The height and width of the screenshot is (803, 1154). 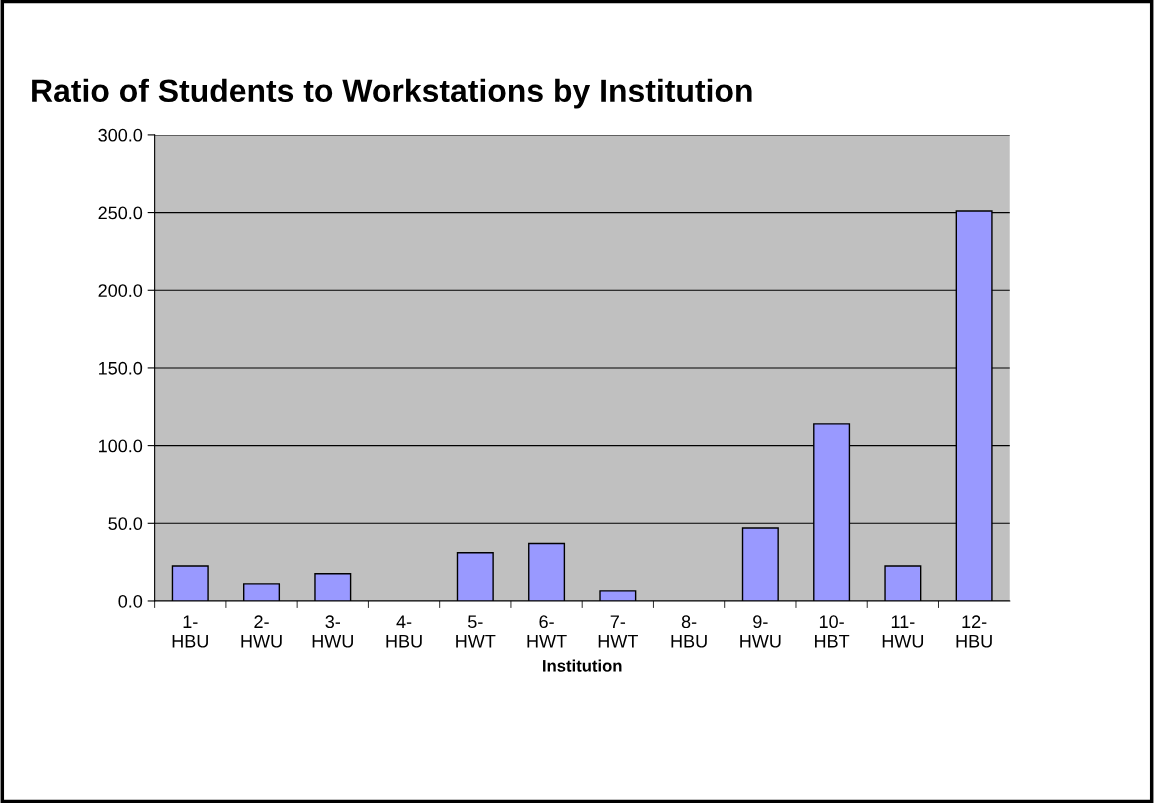 What do you see at coordinates (582, 665) in the screenshot?
I see `x-axis-title: Institution` at bounding box center [582, 665].